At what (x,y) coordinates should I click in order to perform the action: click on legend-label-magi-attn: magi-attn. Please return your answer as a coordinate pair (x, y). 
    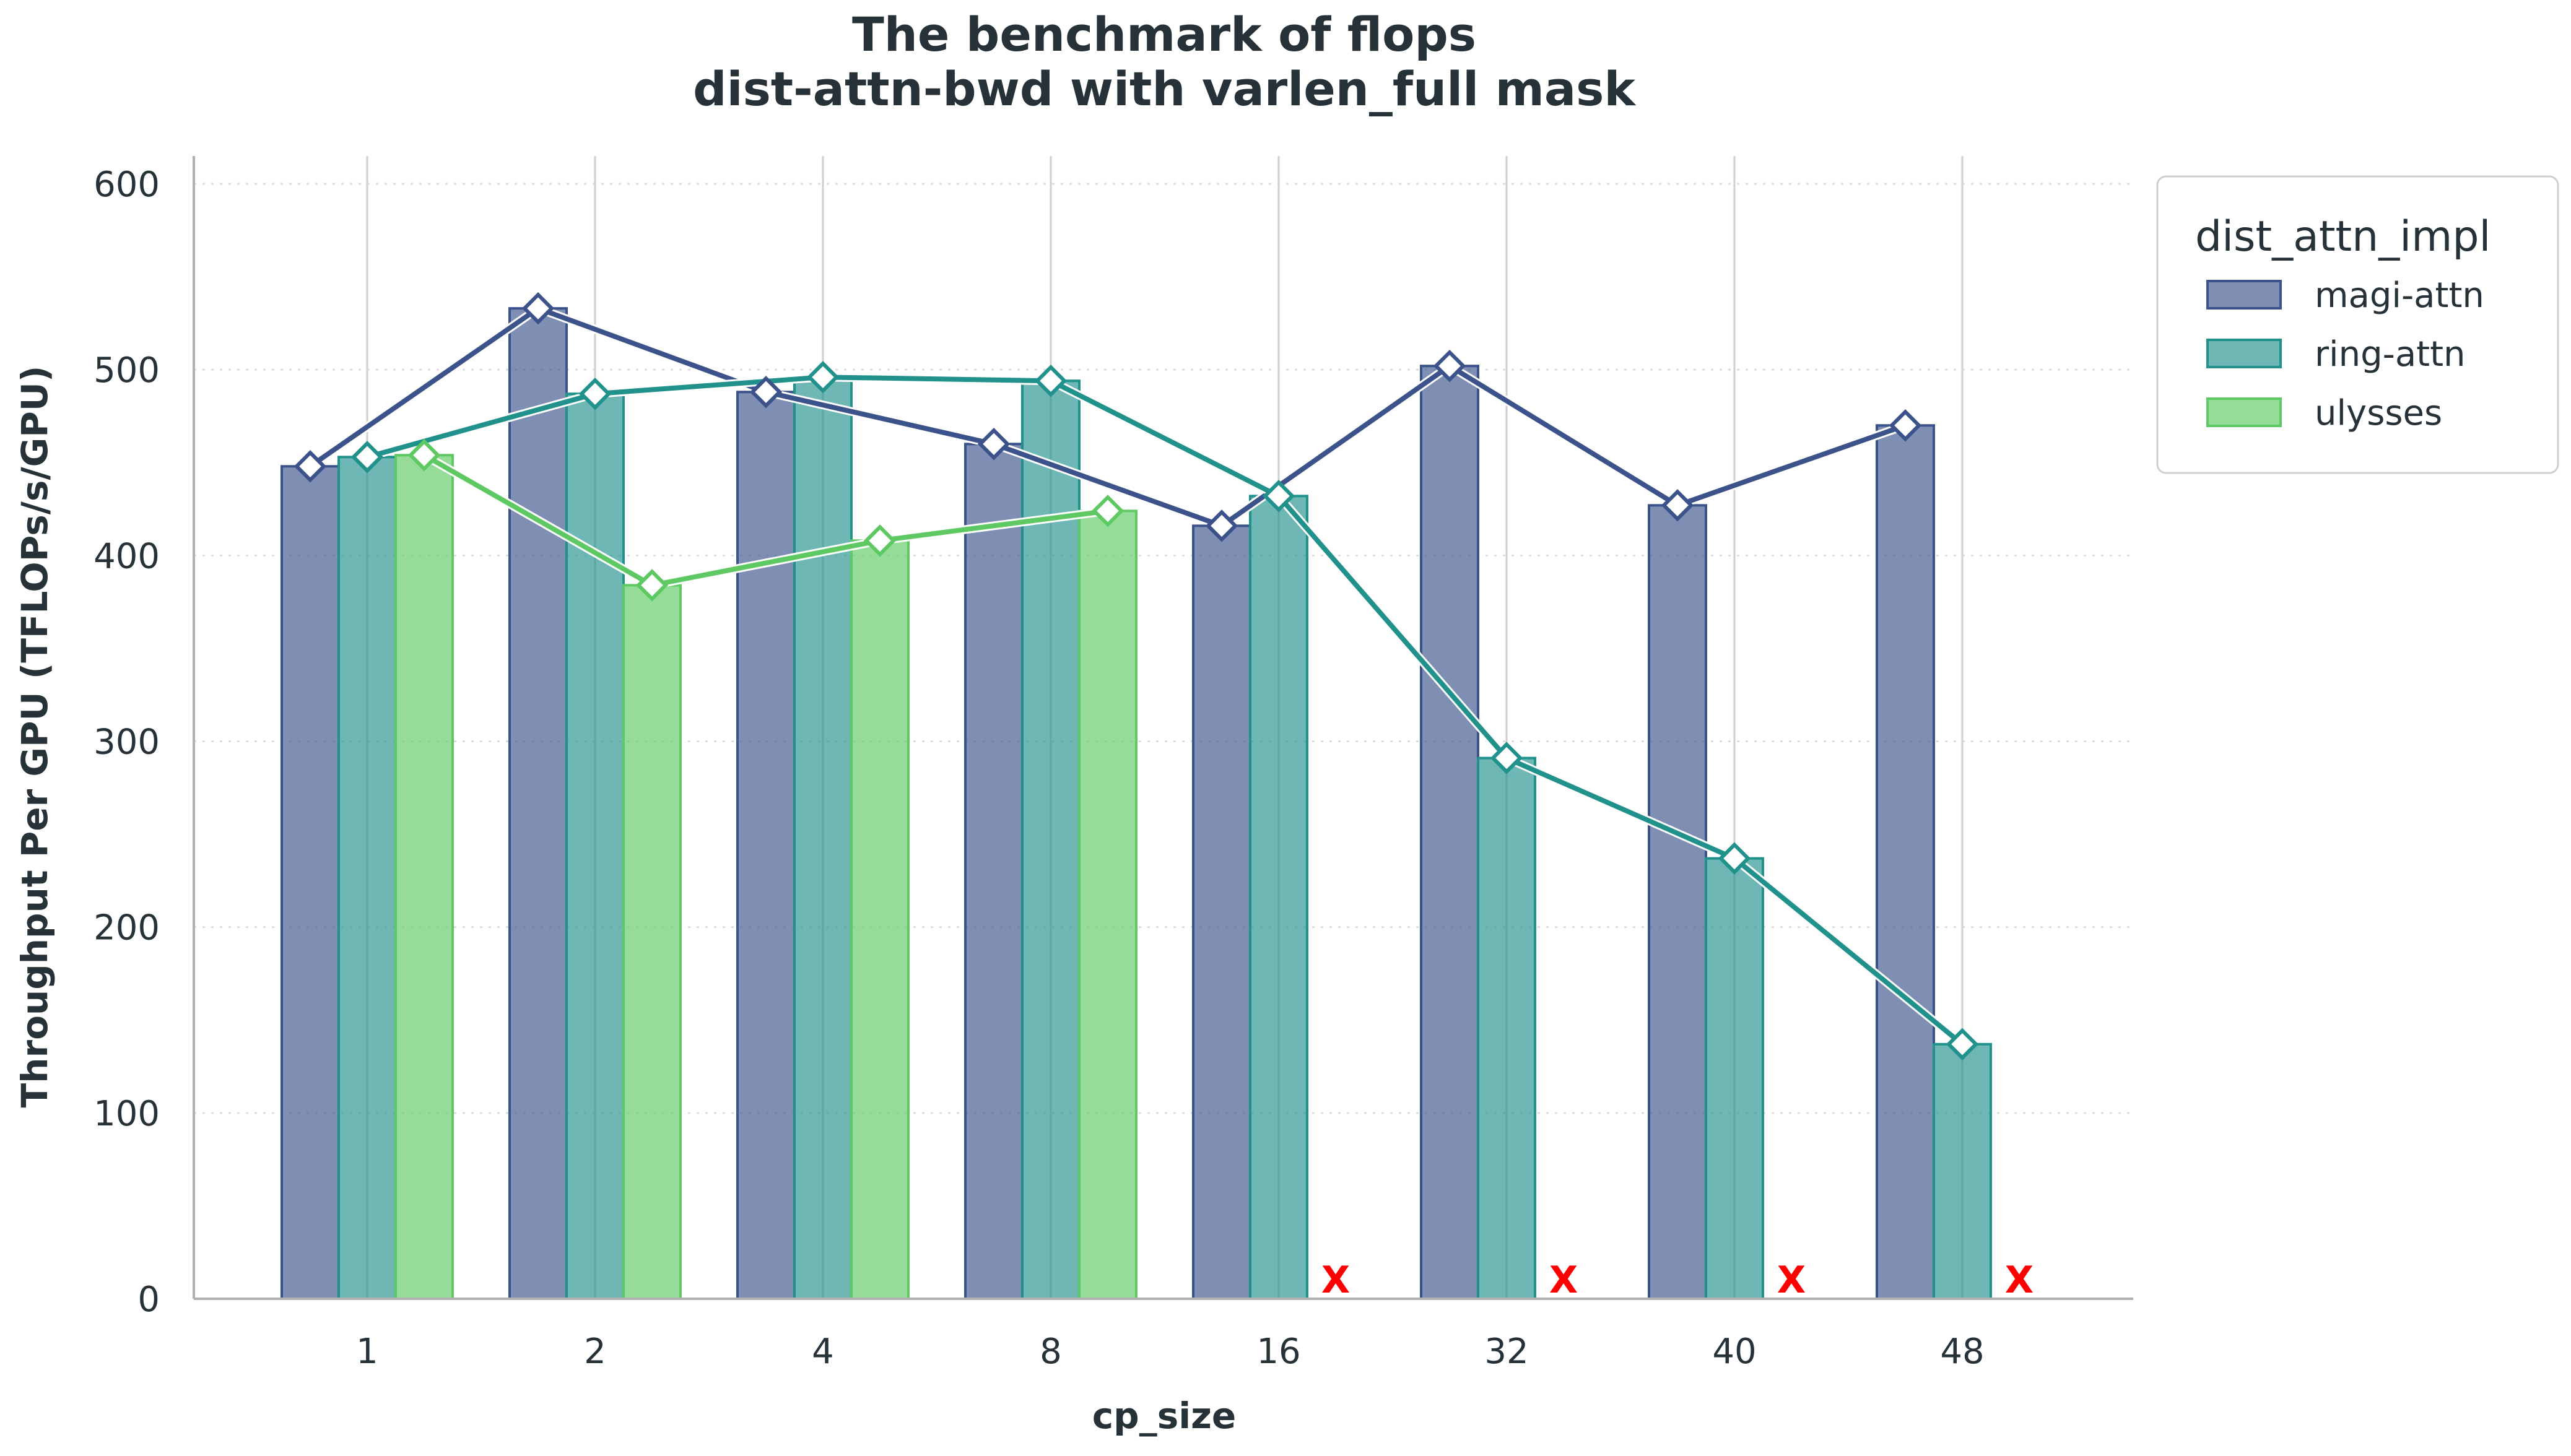
    Looking at the image, I should click on (2399, 295).